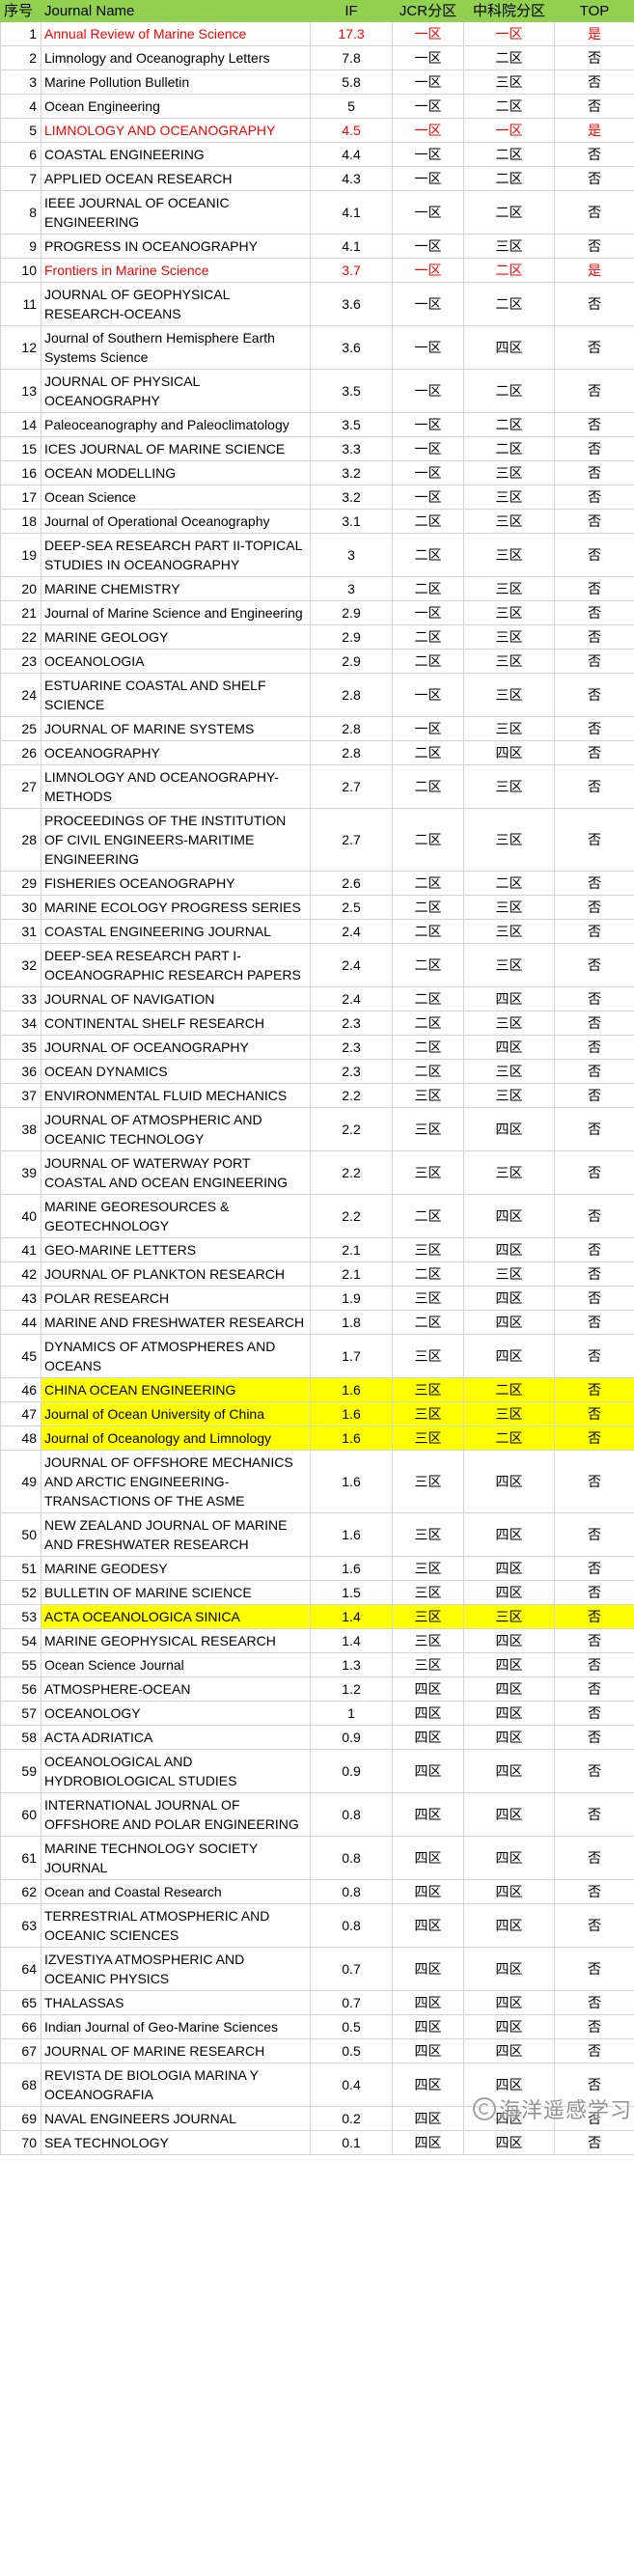 This screenshot has height=2576, width=634. What do you see at coordinates (351, 1858) in the screenshot?
I see `cell-if: 0.8` at bounding box center [351, 1858].